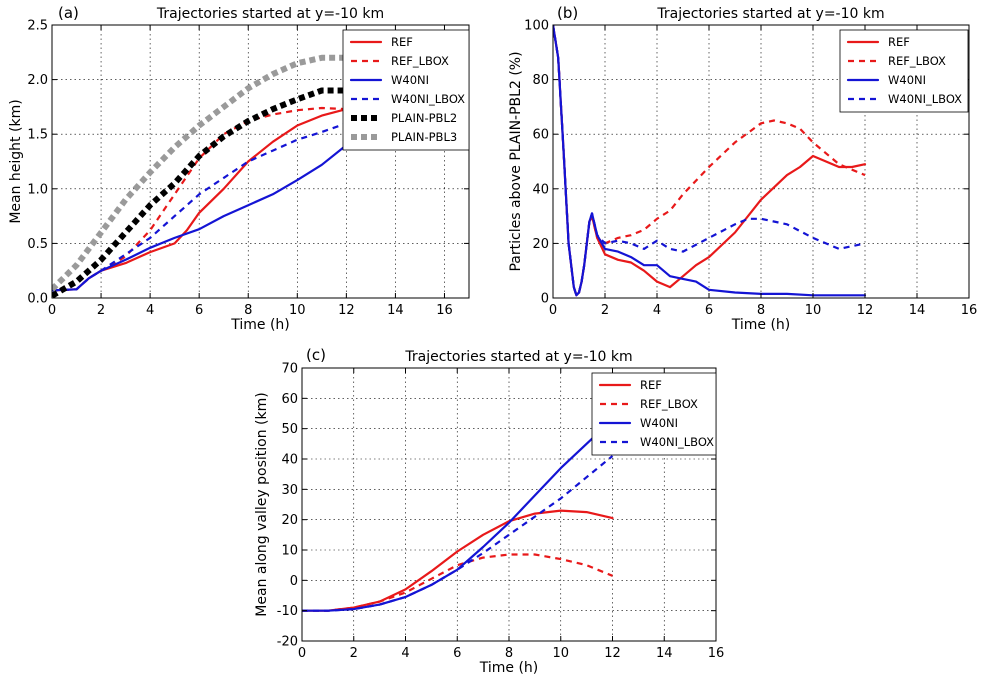 The width and height of the screenshot is (984, 675). I want to click on y-tick-label: 50, so click(289, 429).